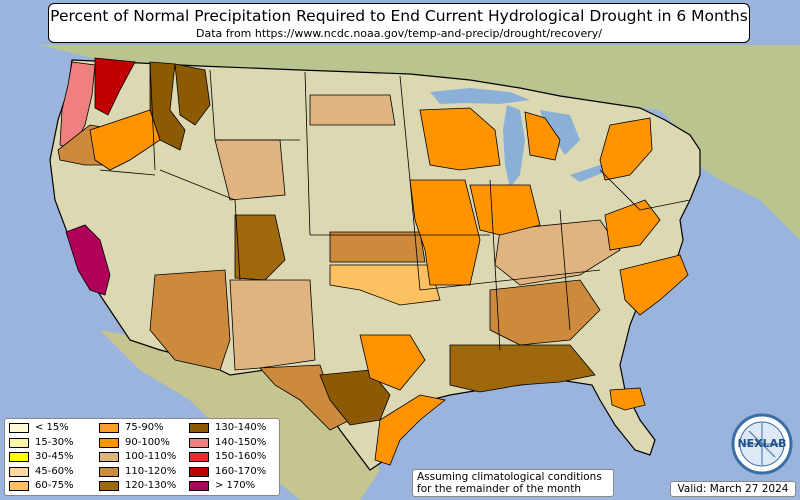  I want to click on globe-logo-icon: NEXLAB, so click(762, 444).